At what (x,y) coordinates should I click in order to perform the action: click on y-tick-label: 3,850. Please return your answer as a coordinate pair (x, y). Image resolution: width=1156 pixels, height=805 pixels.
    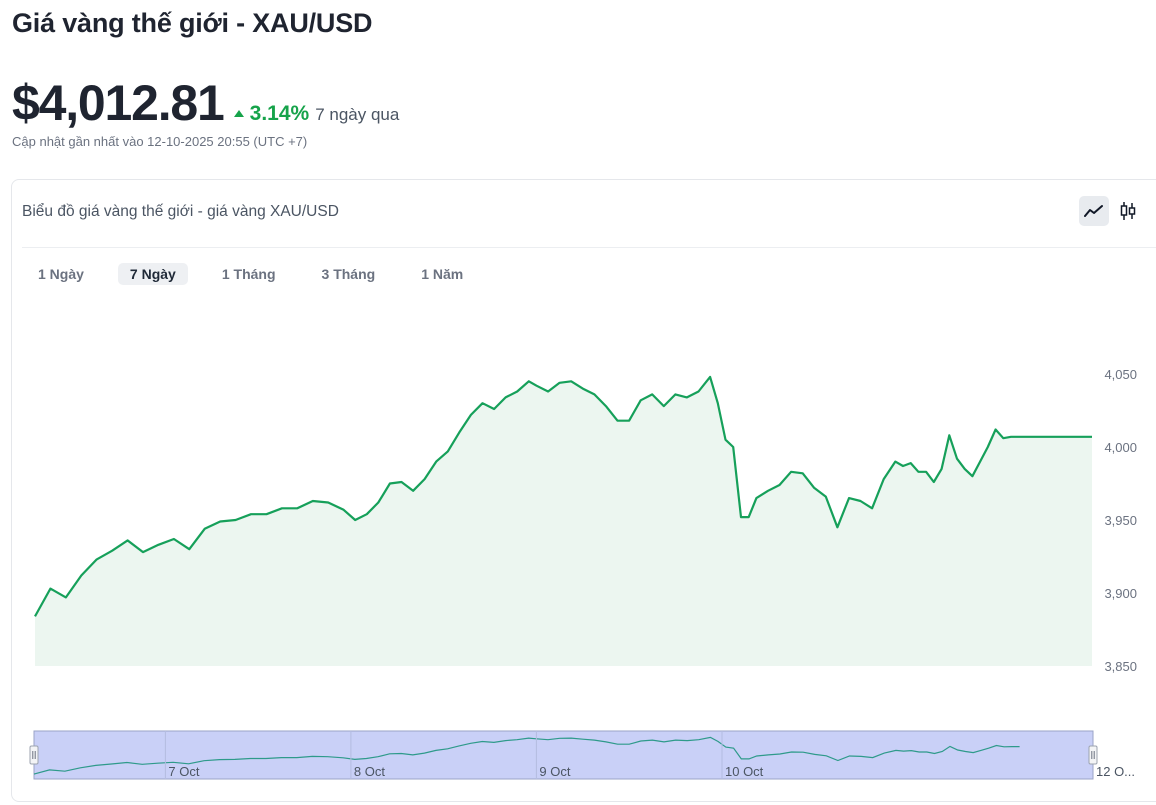
    Looking at the image, I should click on (1120, 666).